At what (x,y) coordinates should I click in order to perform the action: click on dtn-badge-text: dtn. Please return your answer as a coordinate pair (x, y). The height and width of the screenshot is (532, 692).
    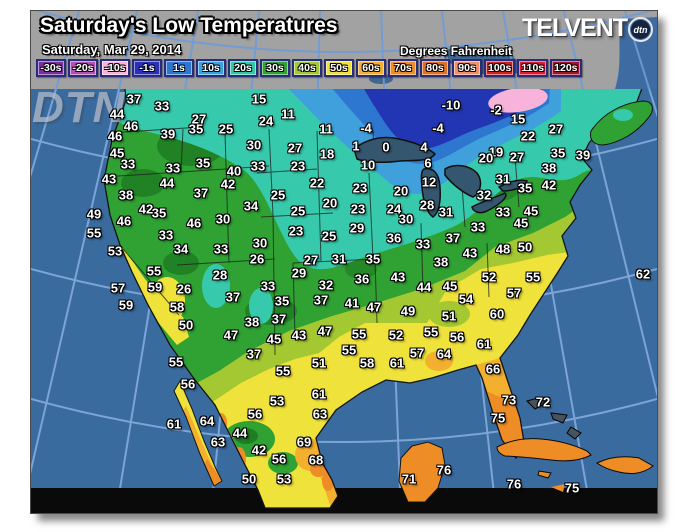
    Looking at the image, I should click on (640, 29).